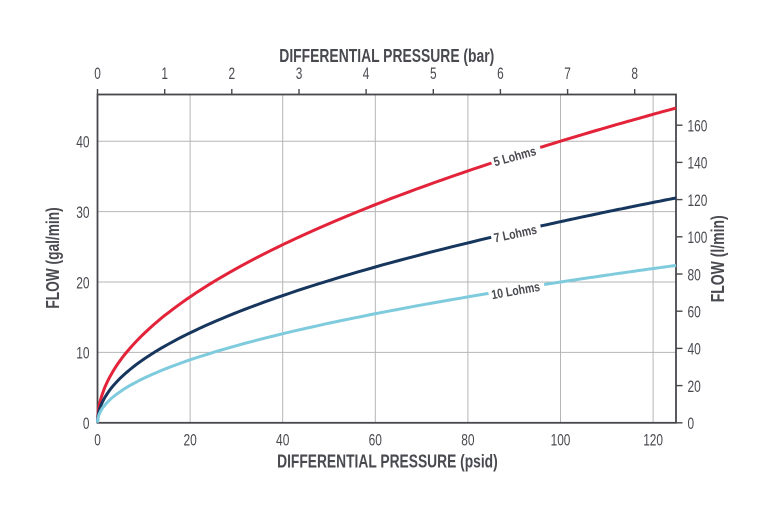 The width and height of the screenshot is (780, 520). I want to click on svg-text: DIFFERENTIAL PRESSURE (bar), so click(386, 56).